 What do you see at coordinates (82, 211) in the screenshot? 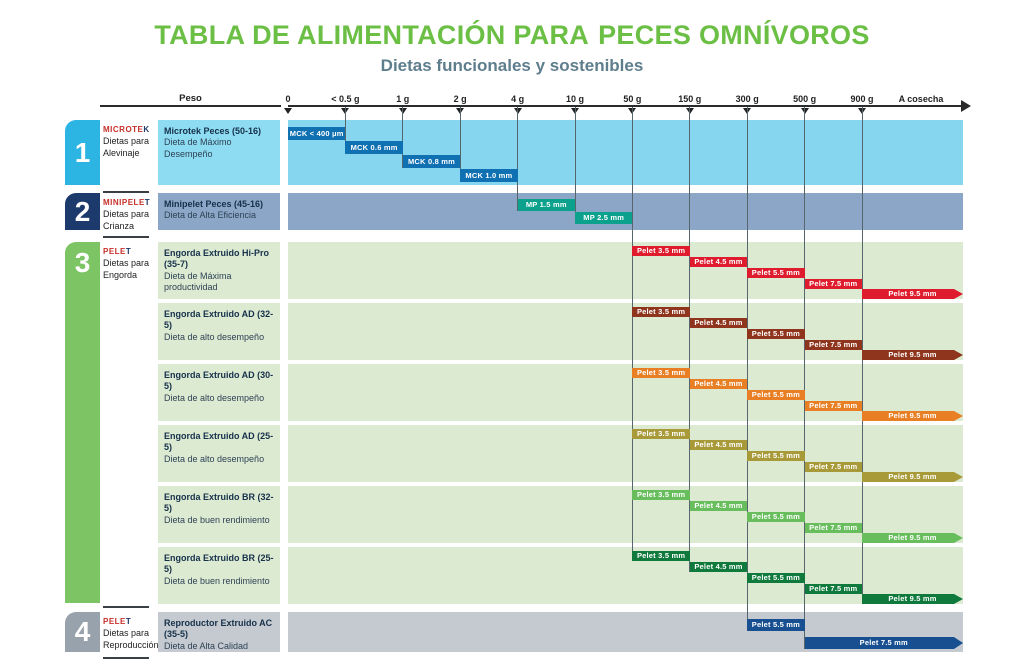
I see `group-number-badge: 2` at bounding box center [82, 211].